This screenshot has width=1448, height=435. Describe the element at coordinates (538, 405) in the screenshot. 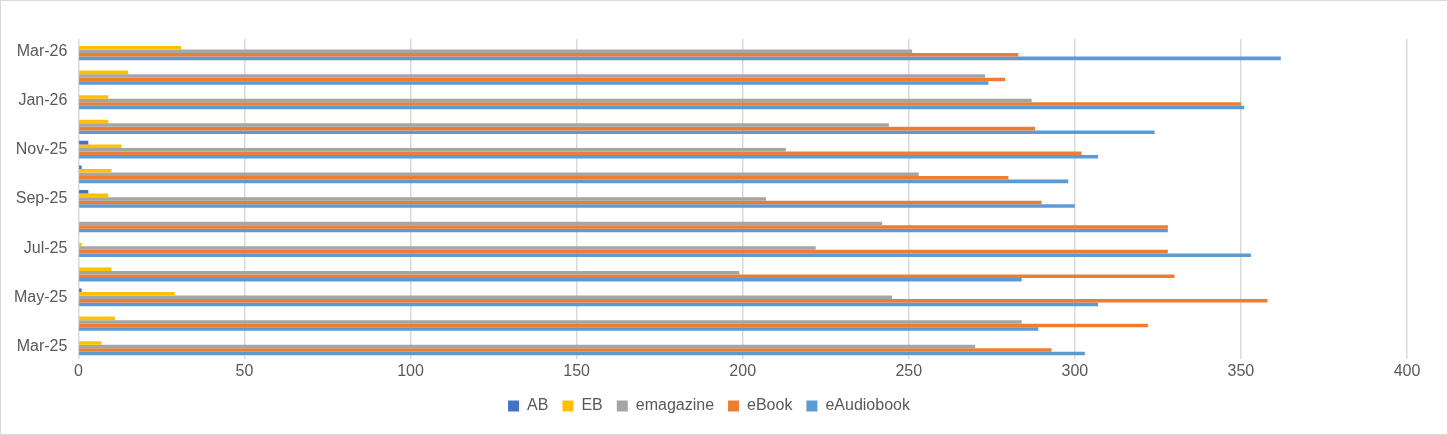

I see `legend-label: AB` at that location.